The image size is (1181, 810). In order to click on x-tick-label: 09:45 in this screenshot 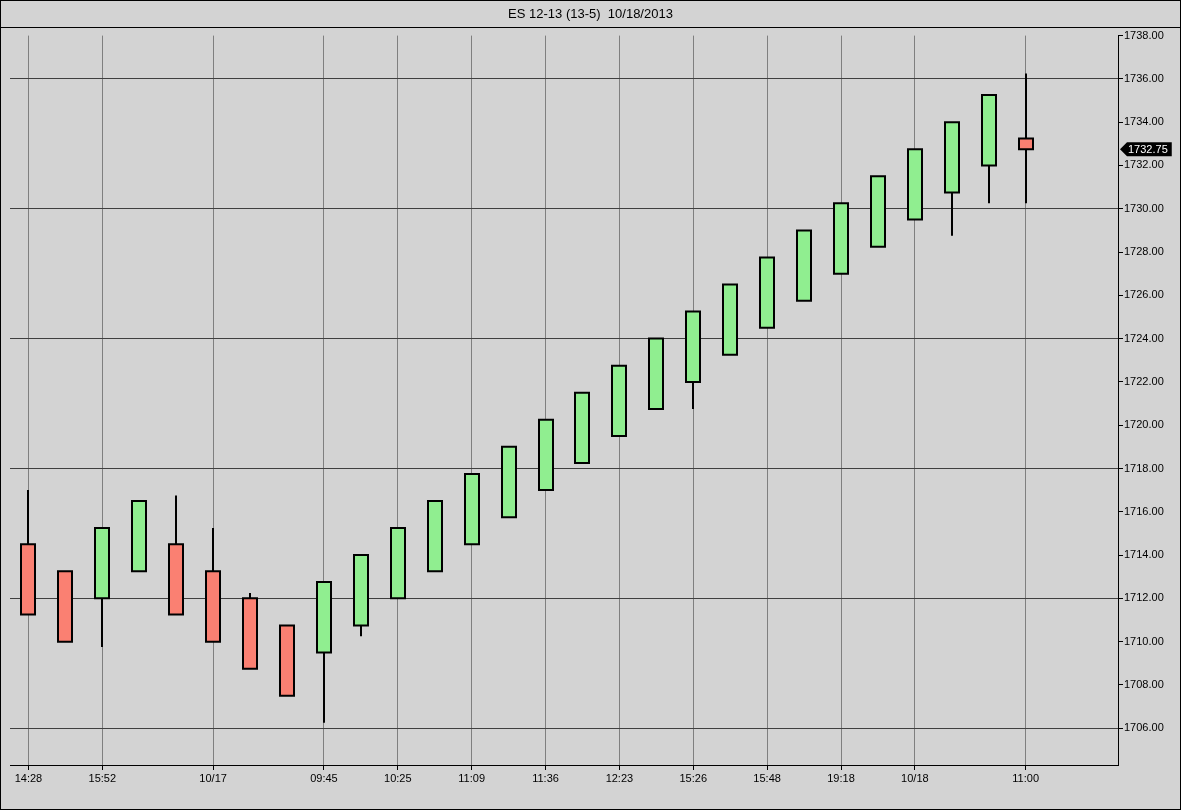, I will do `click(324, 777)`.